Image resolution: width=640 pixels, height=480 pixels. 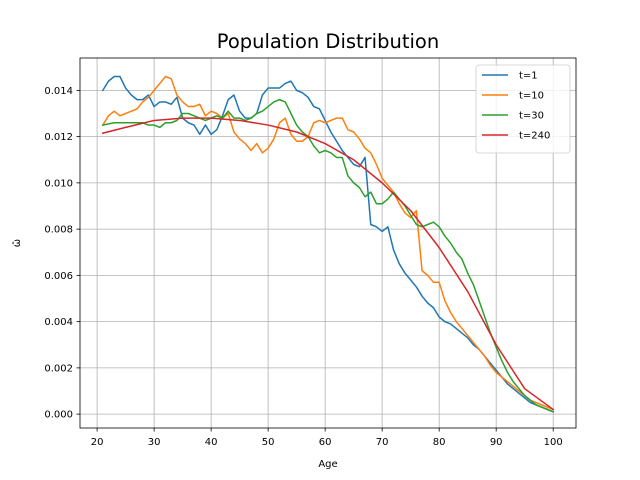 What do you see at coordinates (58, 322) in the screenshot?
I see `y-tick-label: 0.004` at bounding box center [58, 322].